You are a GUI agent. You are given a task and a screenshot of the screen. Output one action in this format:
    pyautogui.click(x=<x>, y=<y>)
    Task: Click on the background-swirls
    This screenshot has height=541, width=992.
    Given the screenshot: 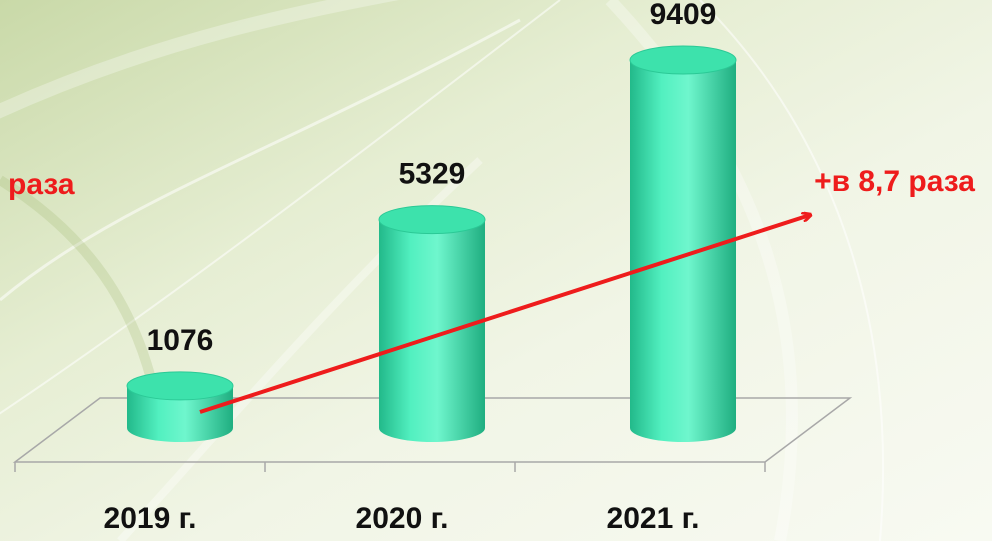 What is the action you would take?
    pyautogui.click(x=82, y=298)
    